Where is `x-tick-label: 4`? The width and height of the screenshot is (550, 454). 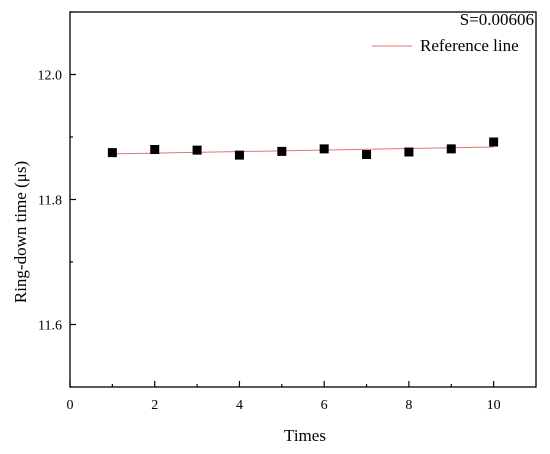
x-tick-label: 4 is located at coordinates (239, 405).